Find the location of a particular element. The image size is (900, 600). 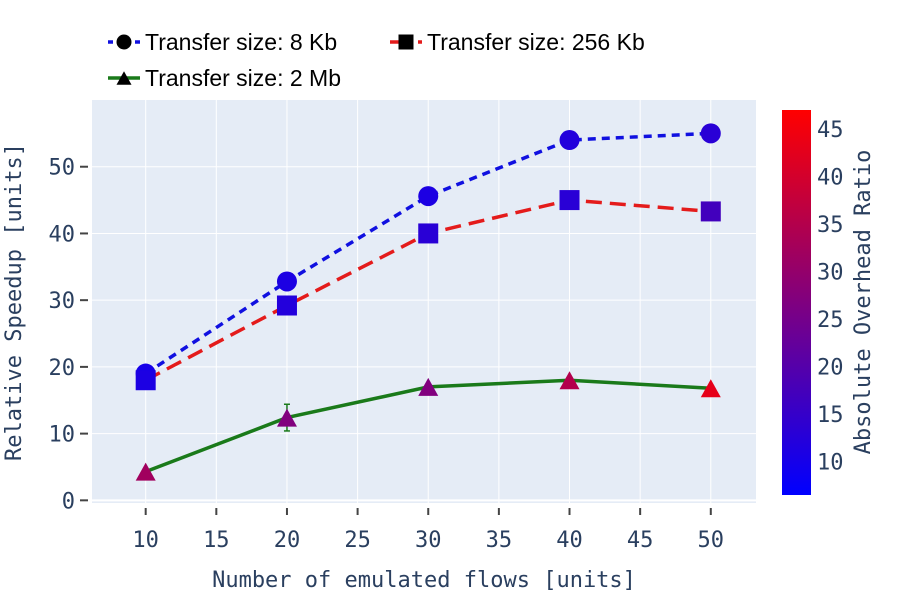

y-tick-label: 10 is located at coordinates (62, 435).